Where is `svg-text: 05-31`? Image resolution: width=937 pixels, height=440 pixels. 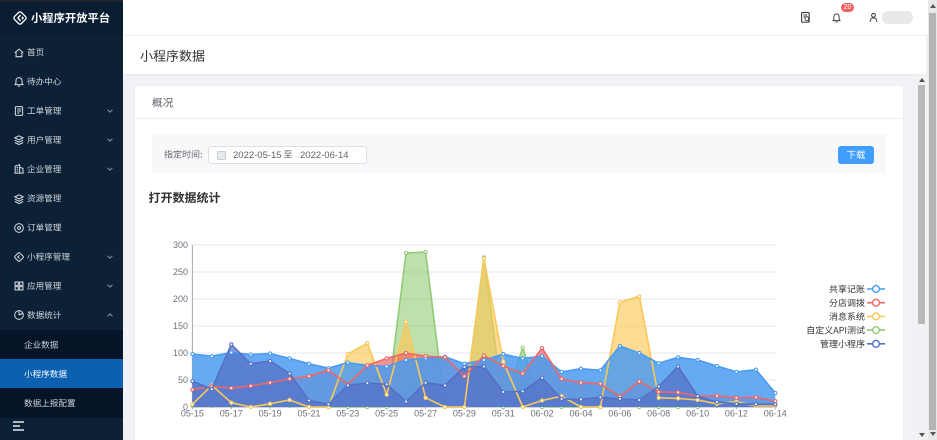
svg-text: 05-31 is located at coordinates (503, 414).